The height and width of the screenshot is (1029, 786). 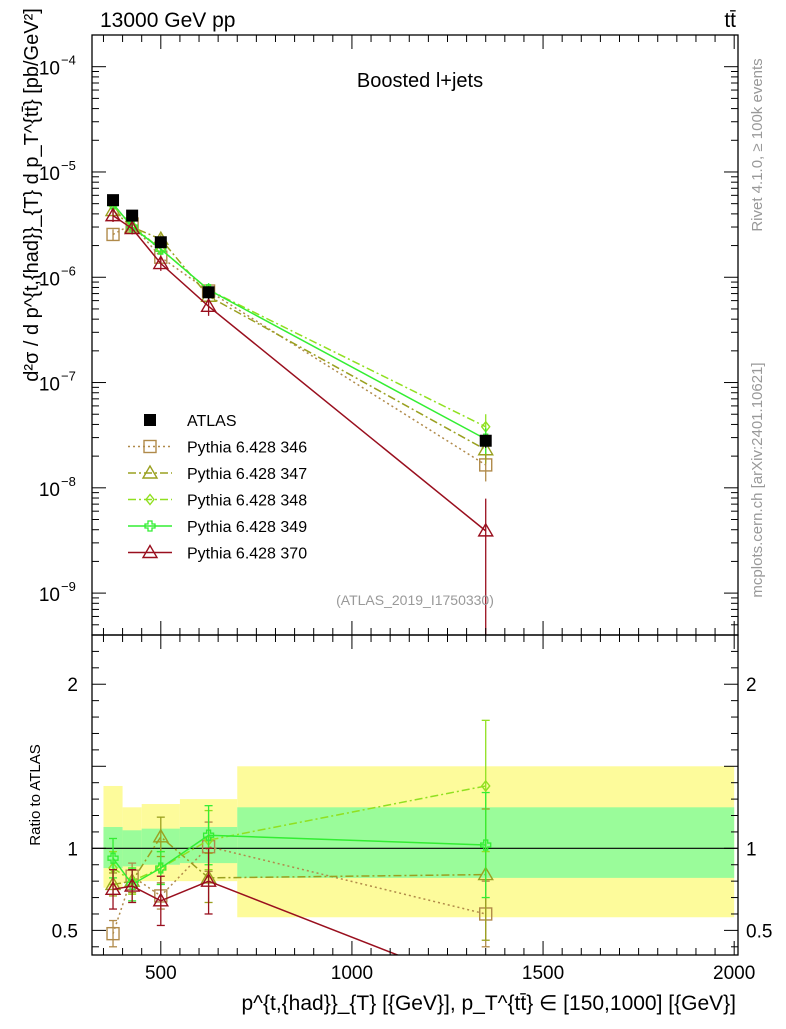 I want to click on y-tick-mantissa-5: 10, so click(x=49, y=69).